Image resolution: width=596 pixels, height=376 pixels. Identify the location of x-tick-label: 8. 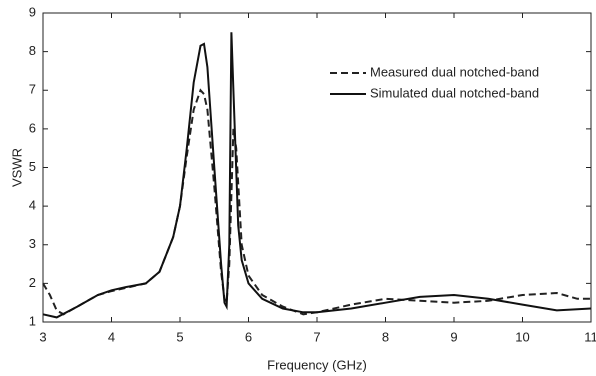
(385, 336).